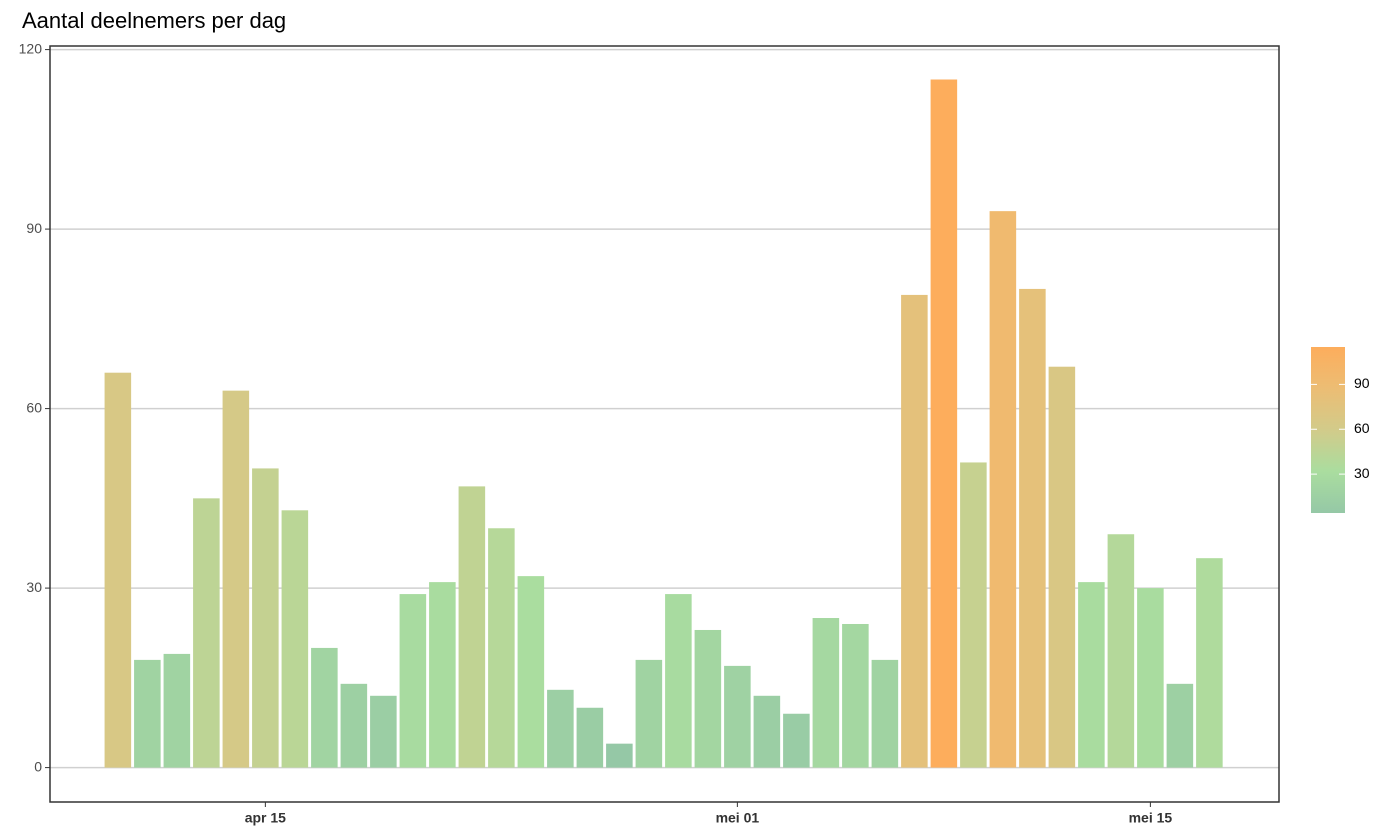  Describe the element at coordinates (265, 818) in the screenshot. I see `x-tick-label: apr 15` at that location.